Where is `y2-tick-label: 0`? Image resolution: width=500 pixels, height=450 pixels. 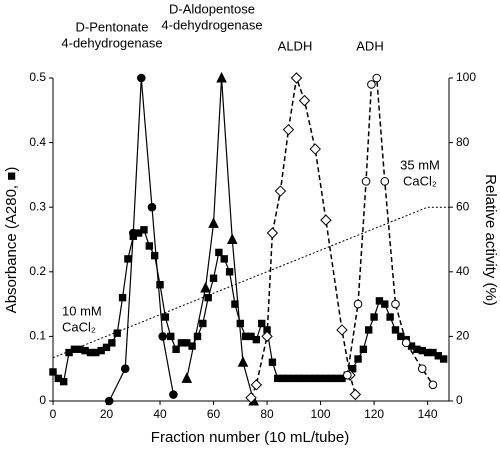 y2-tick-label: 0 is located at coordinates (459, 400).